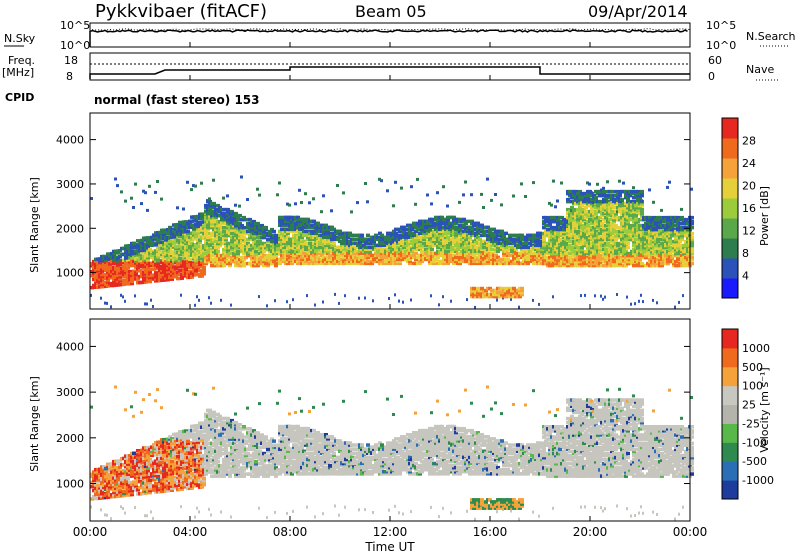 The height and width of the screenshot is (554, 800). I want to click on colorbar-swatch, so click(730, 128).